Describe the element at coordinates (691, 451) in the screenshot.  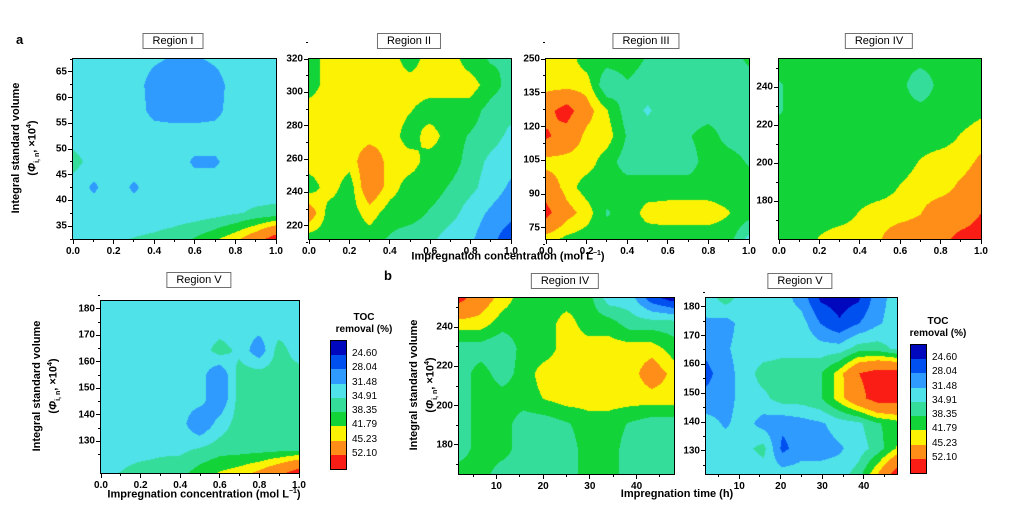
I see `tick-label: 130` at that location.